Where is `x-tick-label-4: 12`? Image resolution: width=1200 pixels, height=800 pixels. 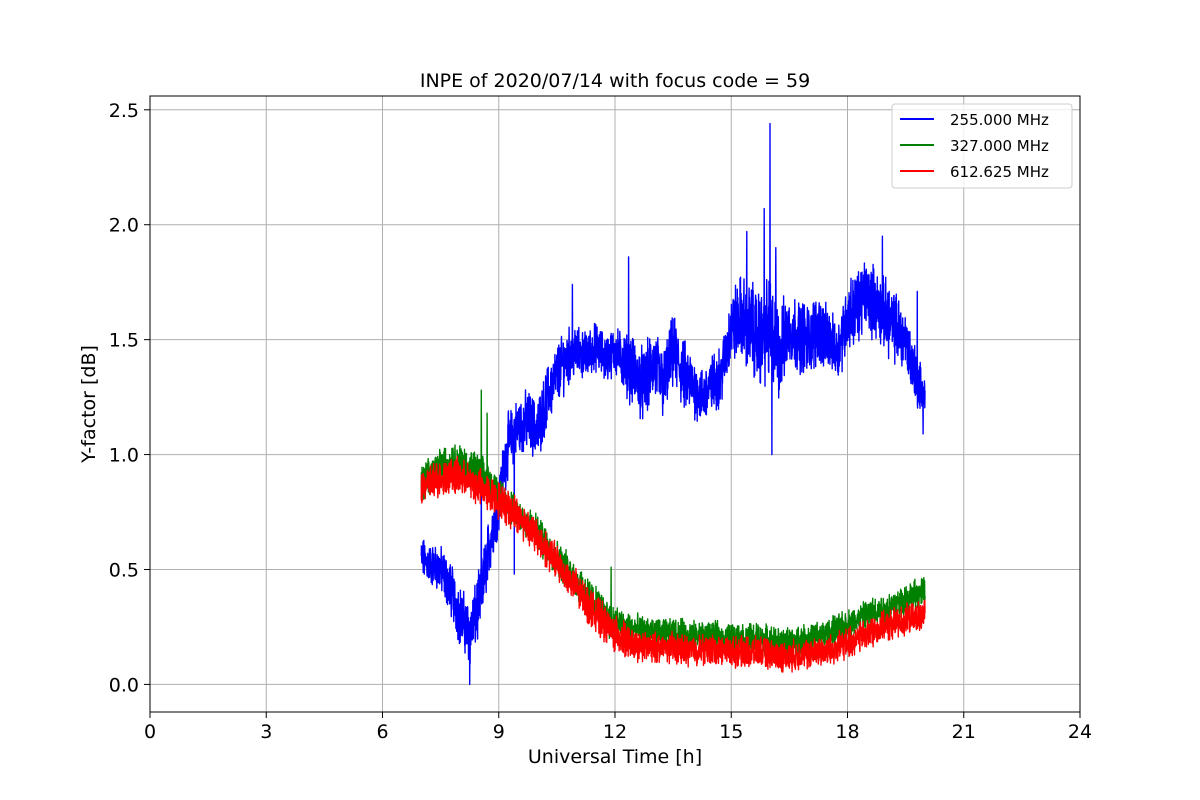 x-tick-label-4: 12 is located at coordinates (615, 732).